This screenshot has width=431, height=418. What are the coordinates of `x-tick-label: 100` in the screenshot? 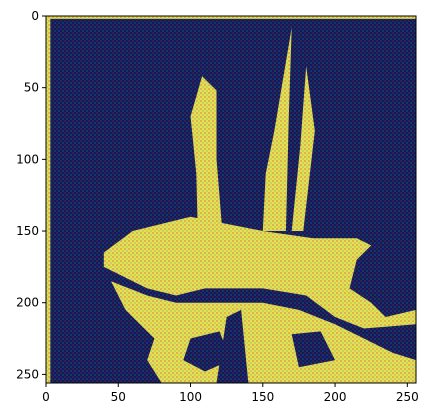 It's located at (190, 397).